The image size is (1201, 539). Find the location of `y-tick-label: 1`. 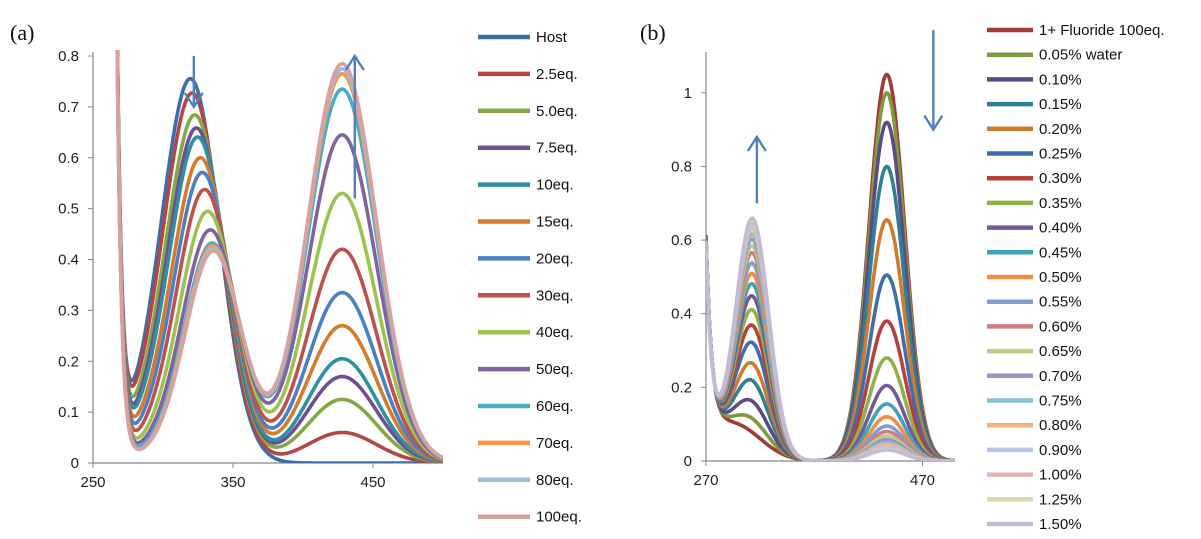

y-tick-label: 1 is located at coordinates (688, 93).